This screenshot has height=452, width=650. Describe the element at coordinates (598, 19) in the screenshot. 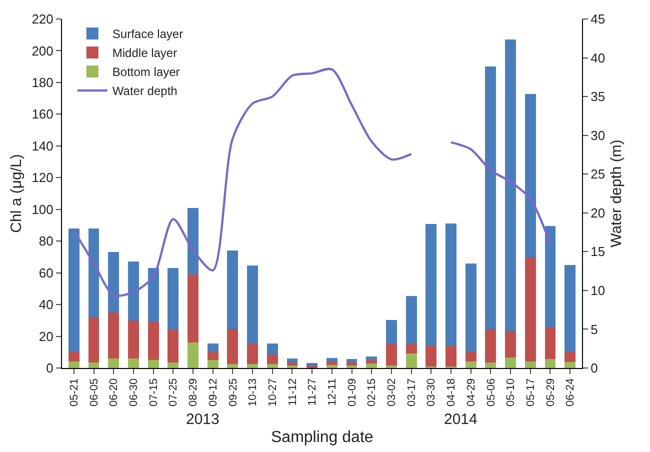

I see `y2-tick-label: 45` at that location.